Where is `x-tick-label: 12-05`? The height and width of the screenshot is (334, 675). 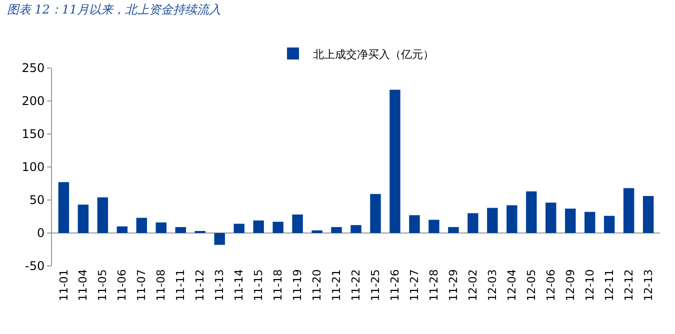
x-tick-label: 12-05 is located at coordinates (531, 285).